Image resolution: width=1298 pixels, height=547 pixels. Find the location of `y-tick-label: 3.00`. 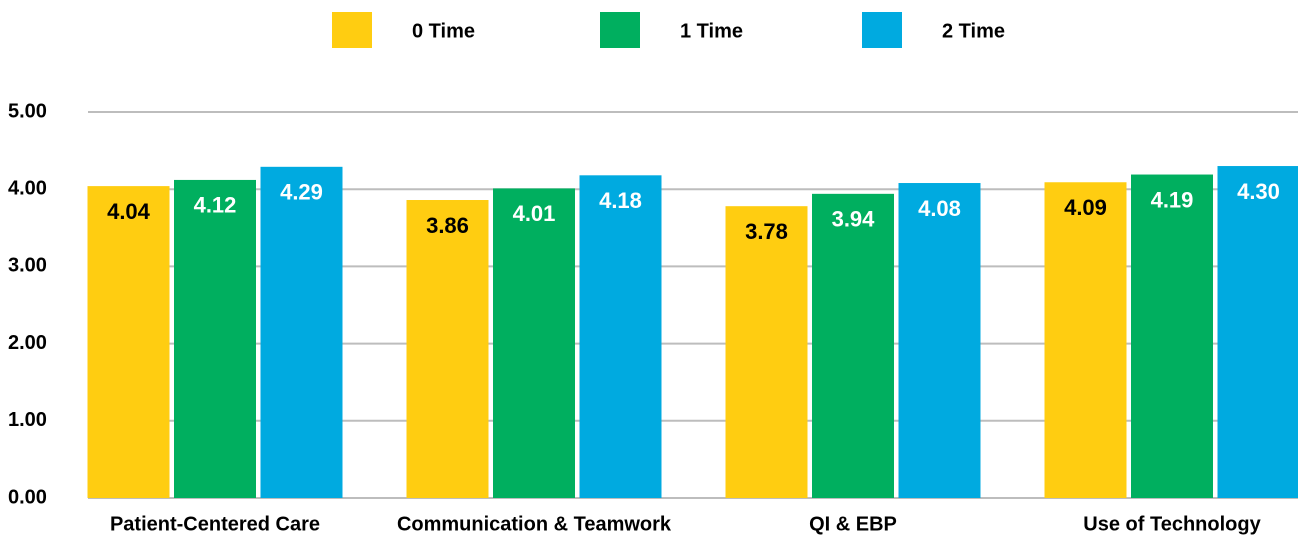

y-tick-label: 3.00 is located at coordinates (27, 266).